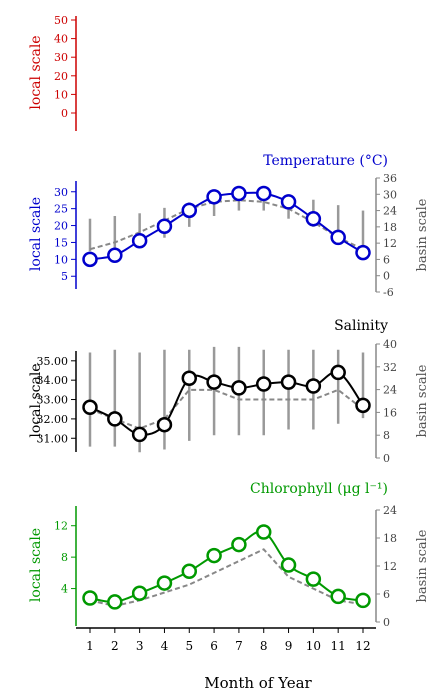 The image size is (438, 700). I want to click on x-axis-tick-label: 3, so click(140, 646).